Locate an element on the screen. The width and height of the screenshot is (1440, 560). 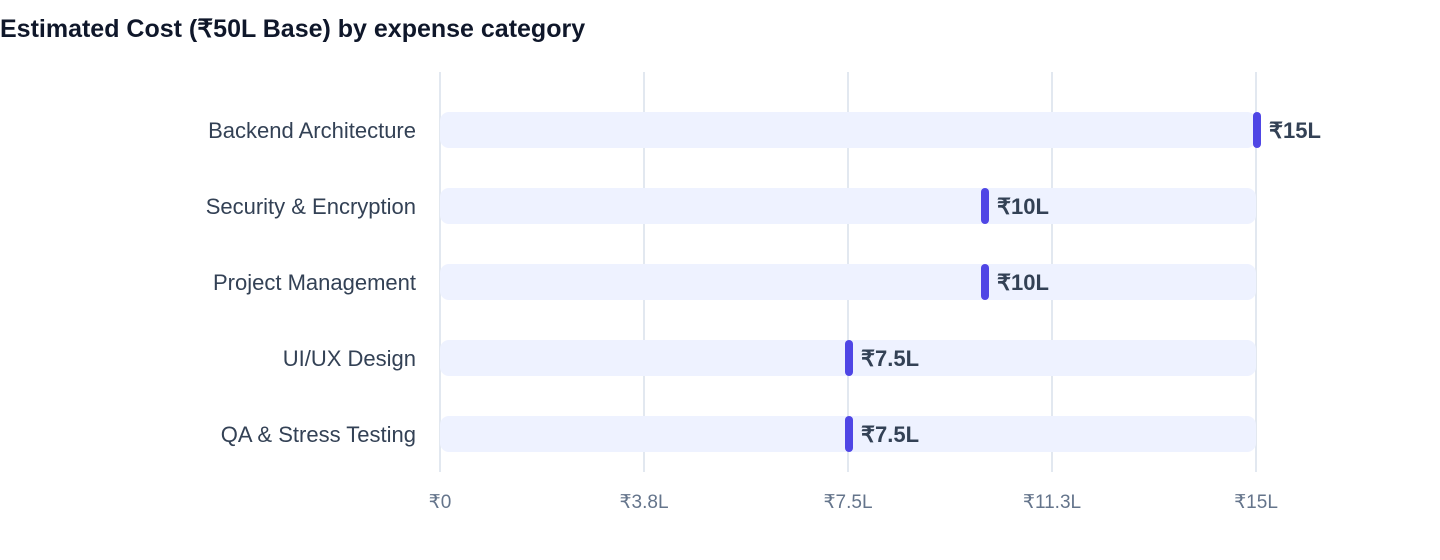
bar-row: Project Management ₹10L is located at coordinates (734, 282).